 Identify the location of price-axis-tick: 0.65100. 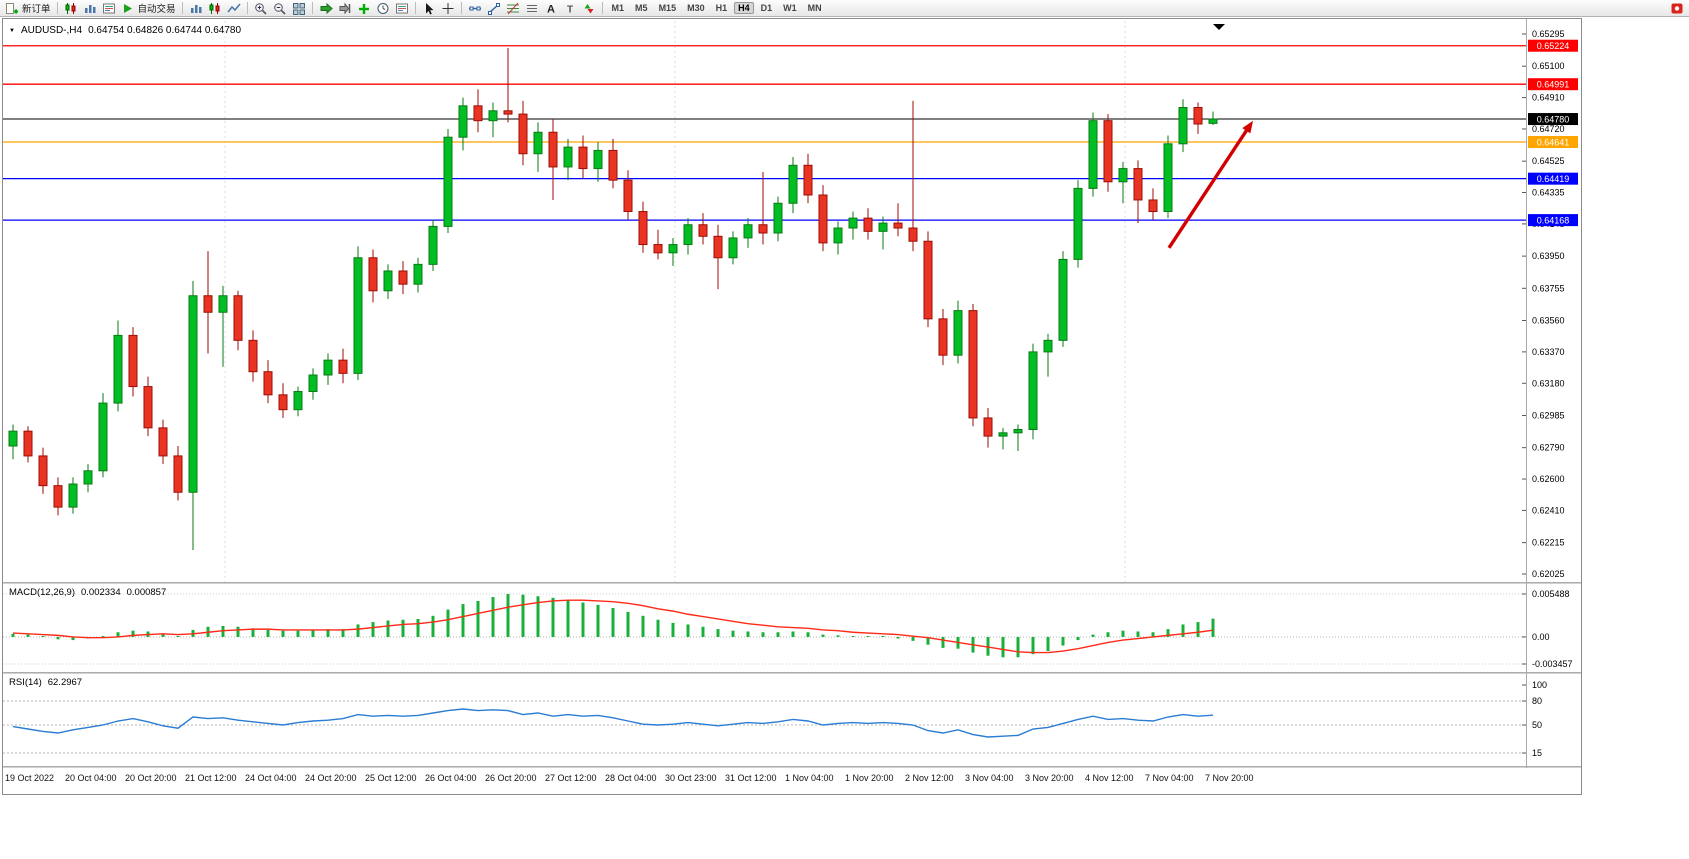
(1548, 66).